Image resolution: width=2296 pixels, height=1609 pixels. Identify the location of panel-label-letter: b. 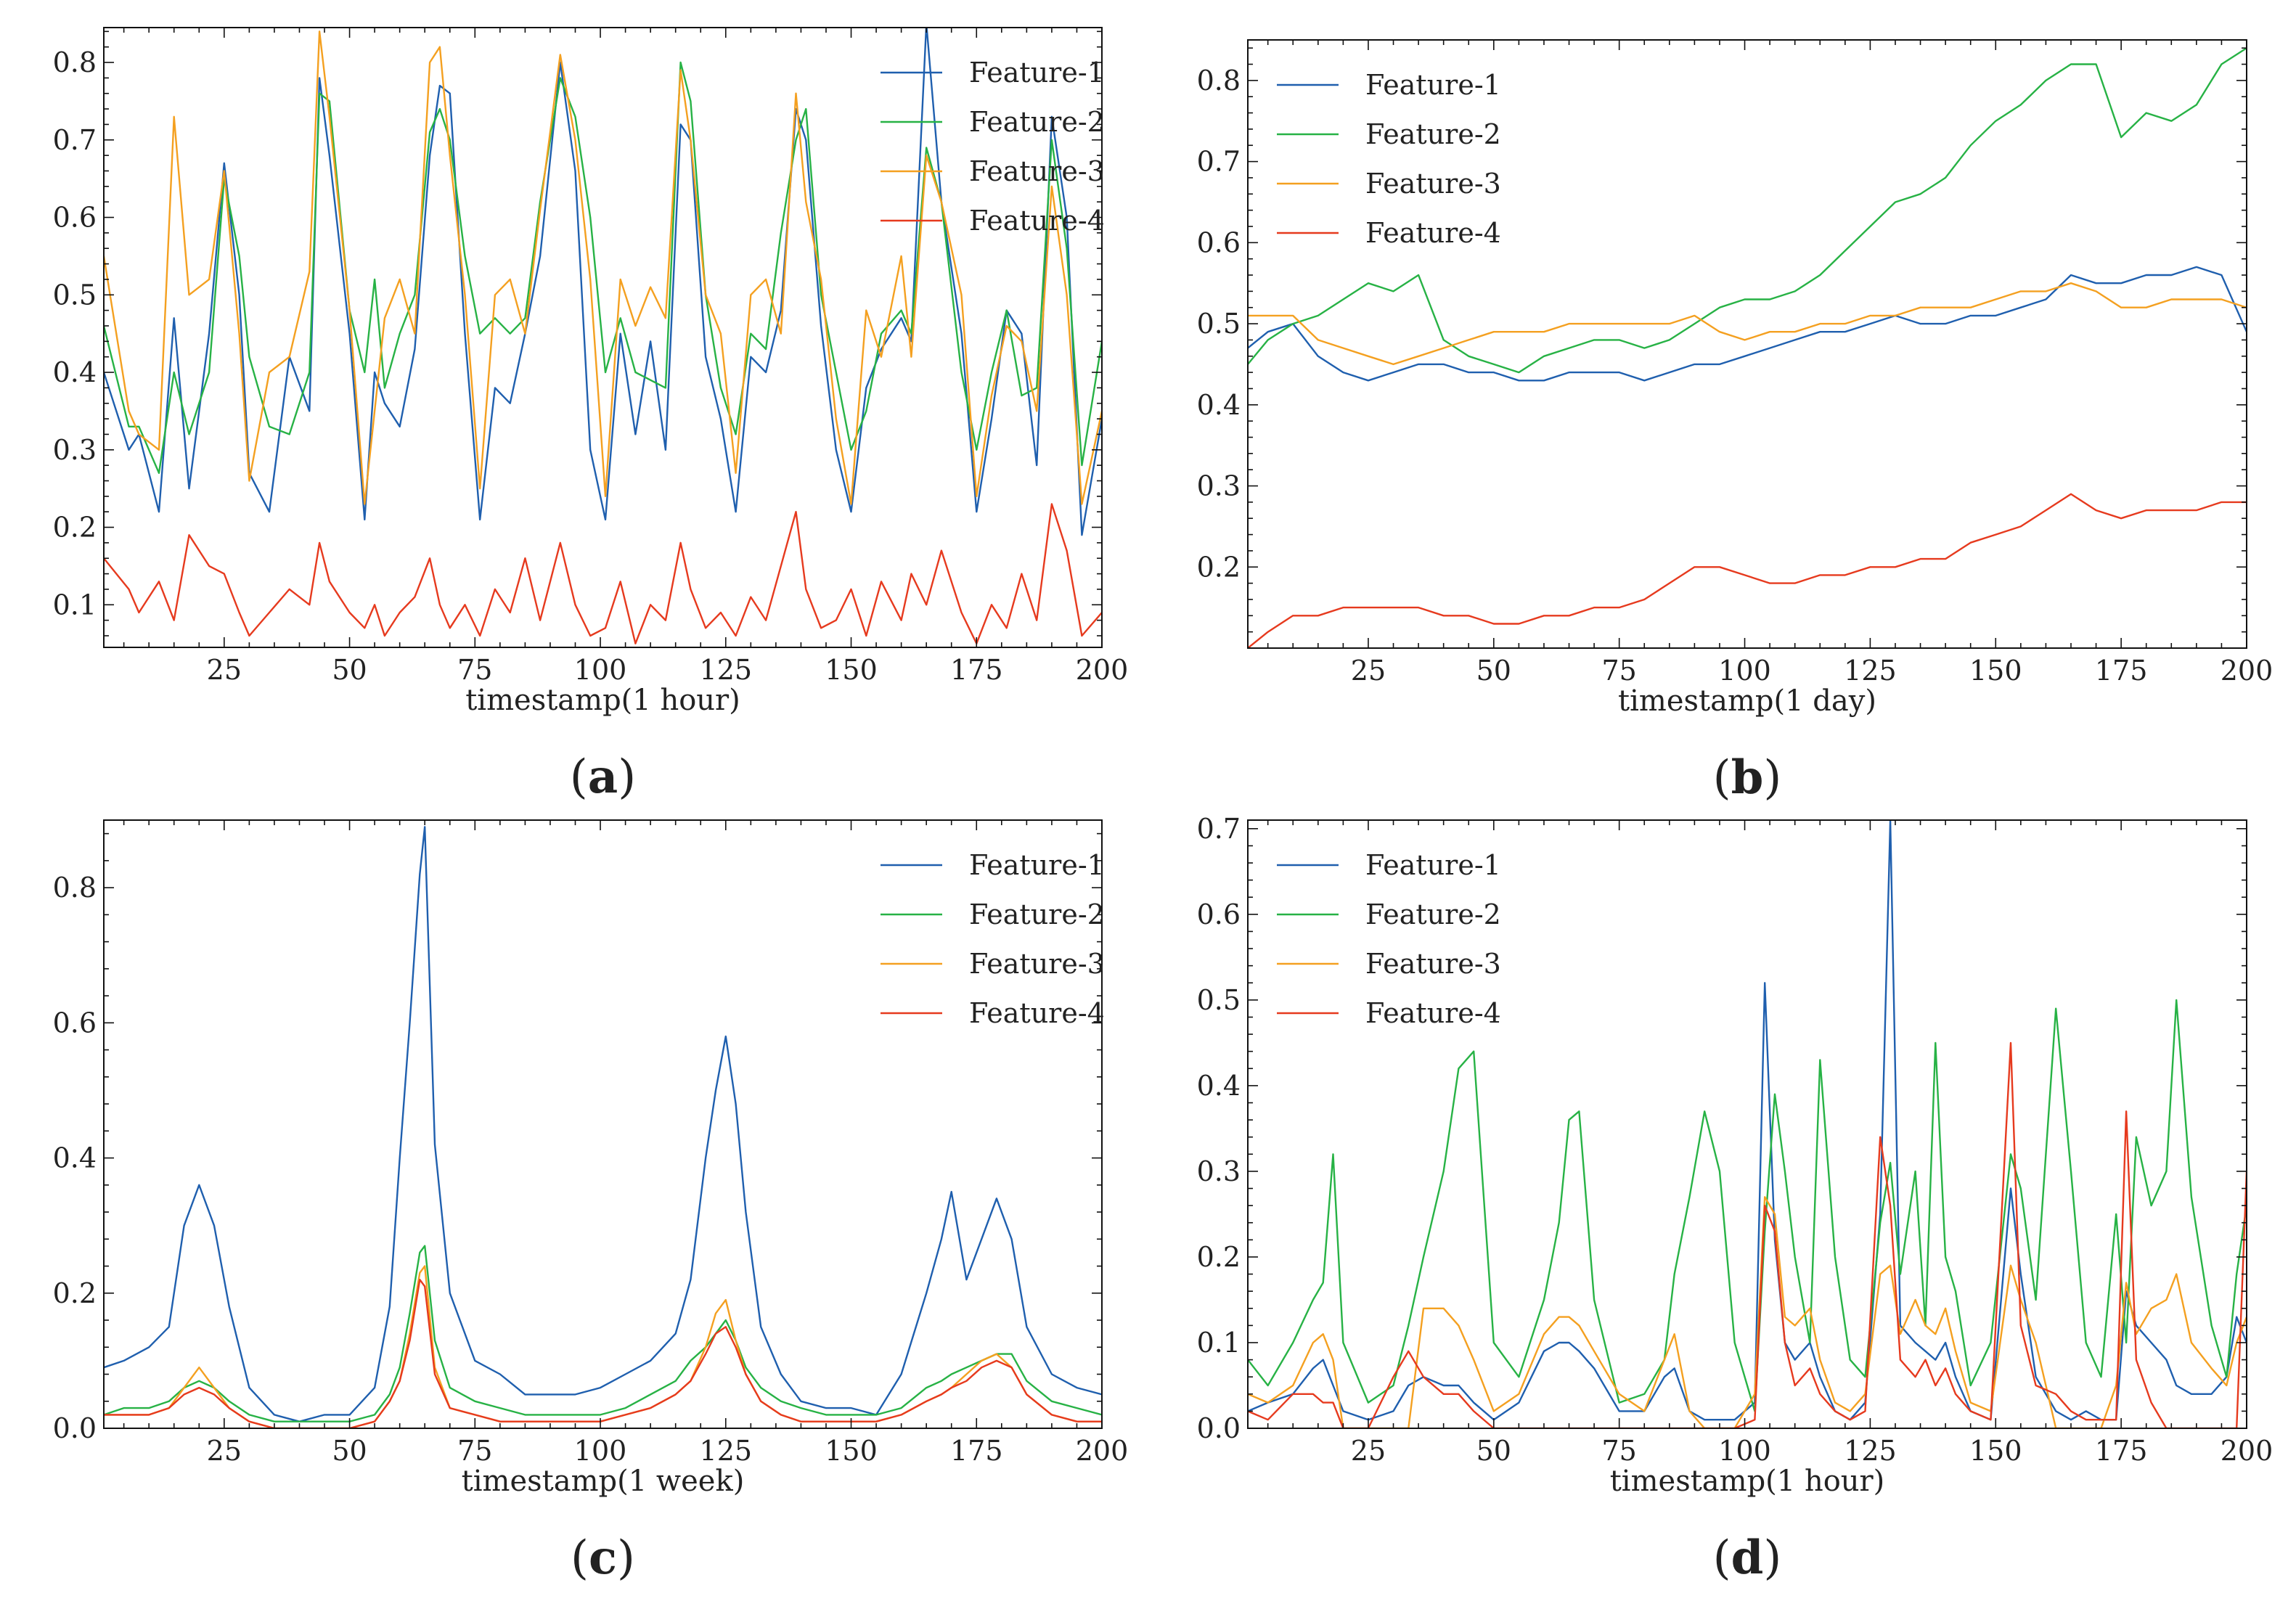
(1747, 777).